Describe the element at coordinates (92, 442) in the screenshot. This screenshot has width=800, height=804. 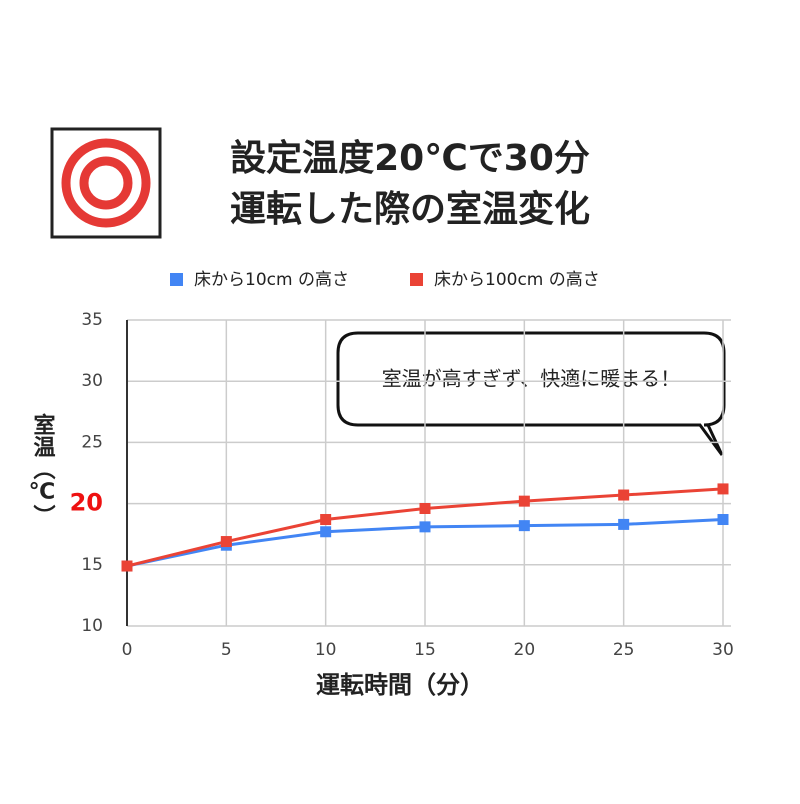
I see `y-tick-label: 25` at that location.